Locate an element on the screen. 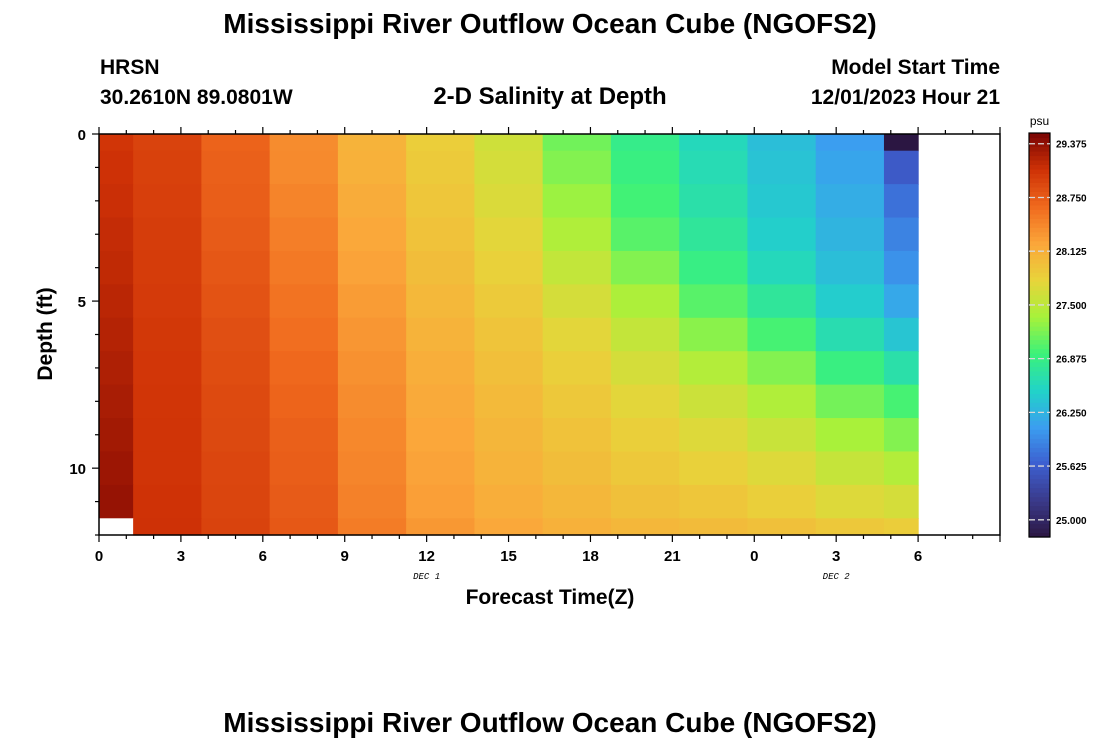 The width and height of the screenshot is (1100, 750). x-tick-label: 3 is located at coordinates (181, 556).